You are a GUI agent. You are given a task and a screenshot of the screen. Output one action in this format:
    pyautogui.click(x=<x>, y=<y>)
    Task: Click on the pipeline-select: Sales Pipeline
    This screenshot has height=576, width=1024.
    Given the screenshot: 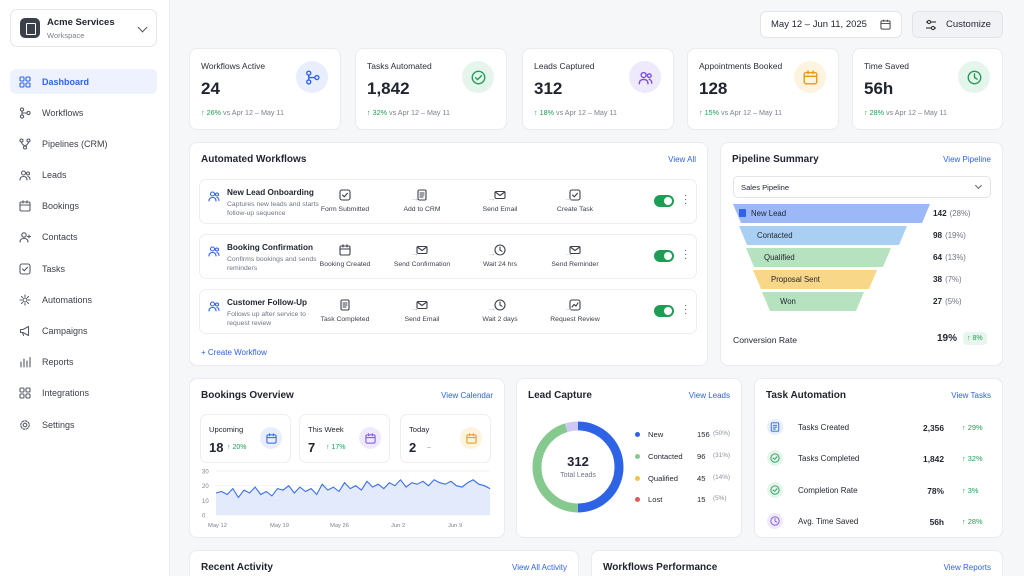 What is the action you would take?
    pyautogui.click(x=862, y=187)
    